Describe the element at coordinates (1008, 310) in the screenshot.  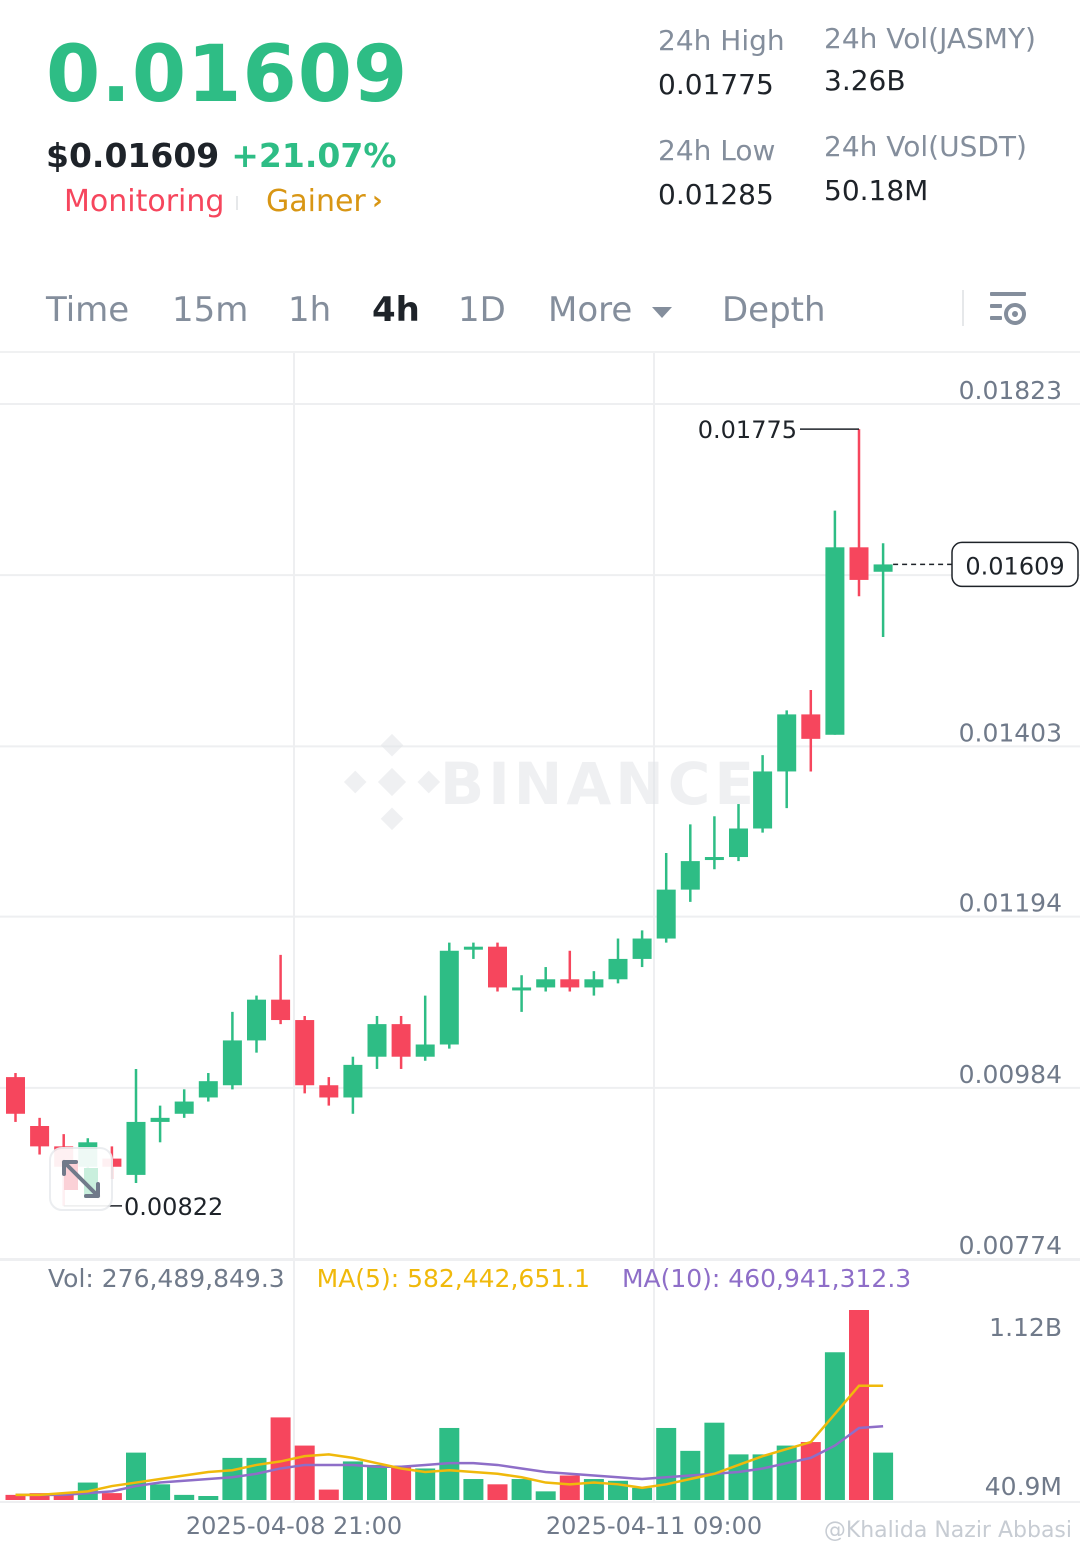
I see `chart-settings-icon` at that location.